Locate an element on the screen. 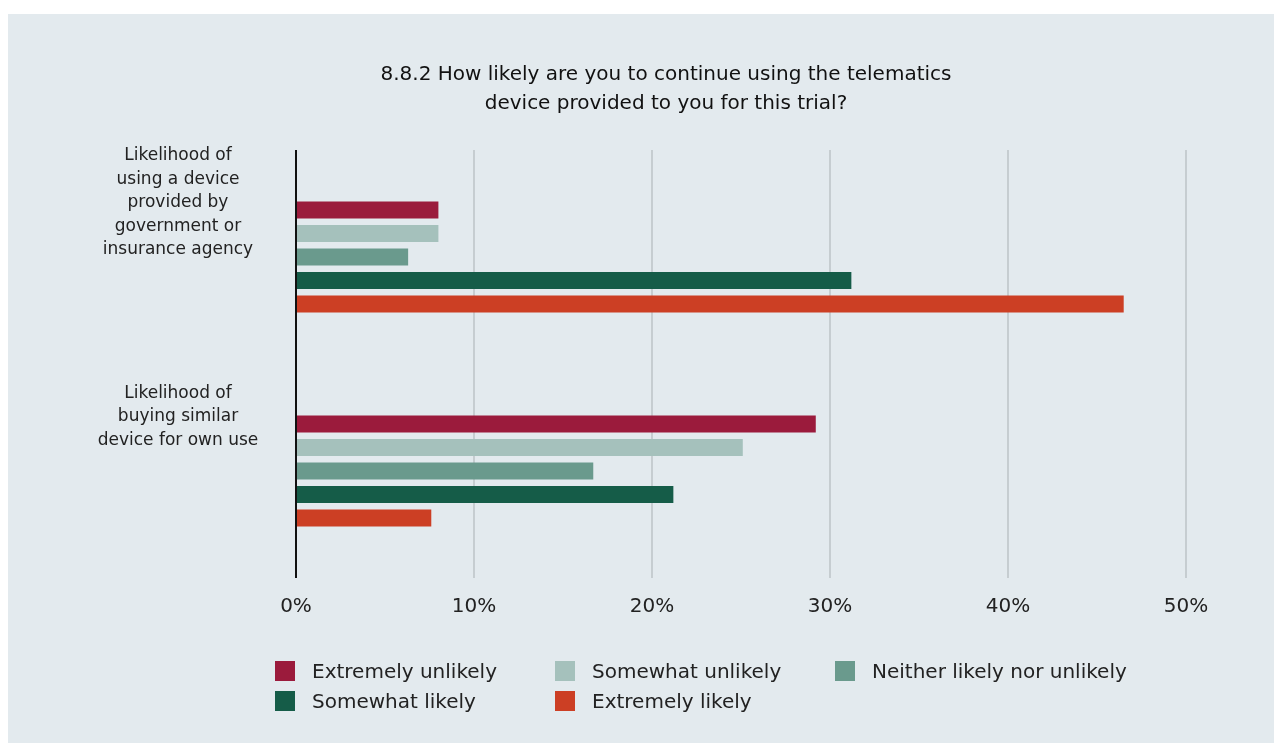 The width and height of the screenshot is (1282, 751). x-tick-label: 30% is located at coordinates (830, 605).